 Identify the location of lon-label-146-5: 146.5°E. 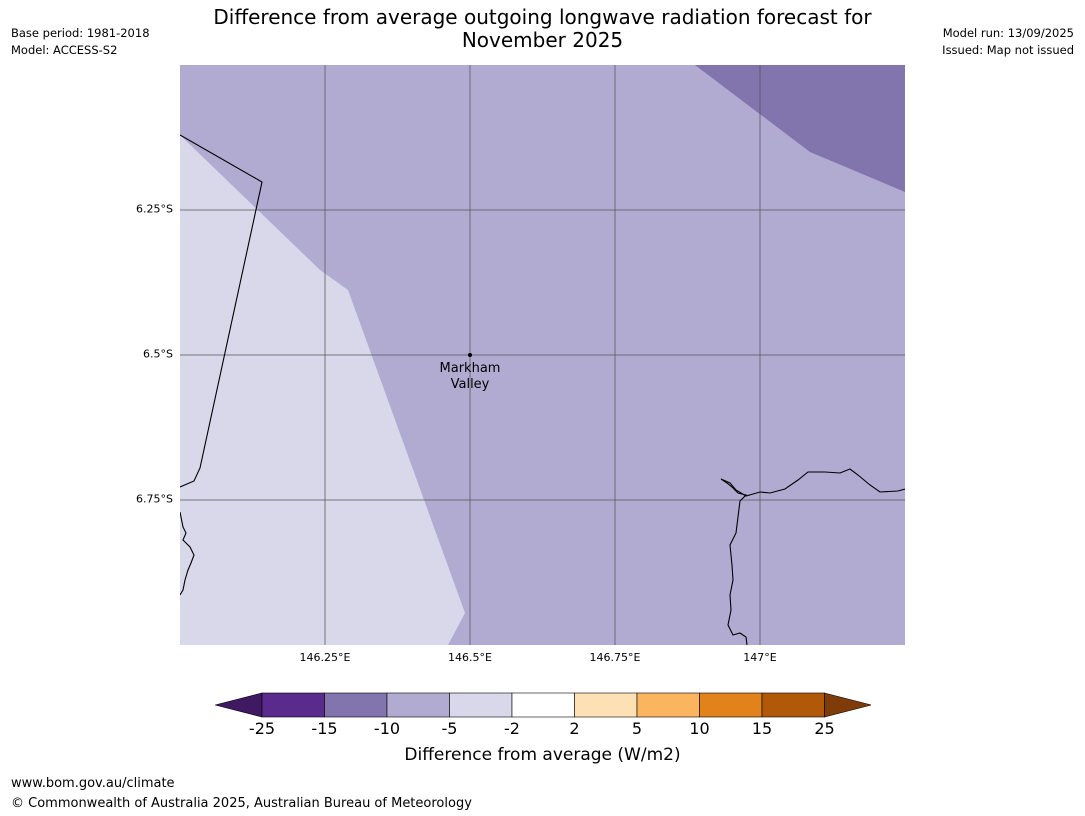
(470, 657).